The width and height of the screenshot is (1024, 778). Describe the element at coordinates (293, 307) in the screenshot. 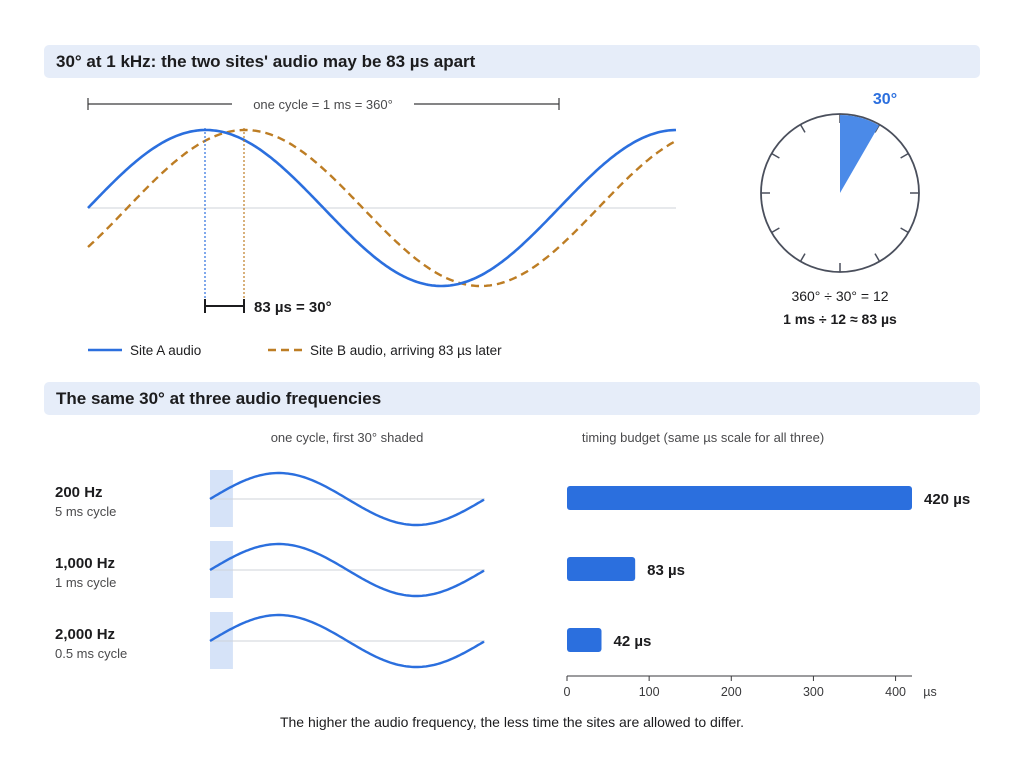

I see `offset-label: 83 µs = 30°` at that location.